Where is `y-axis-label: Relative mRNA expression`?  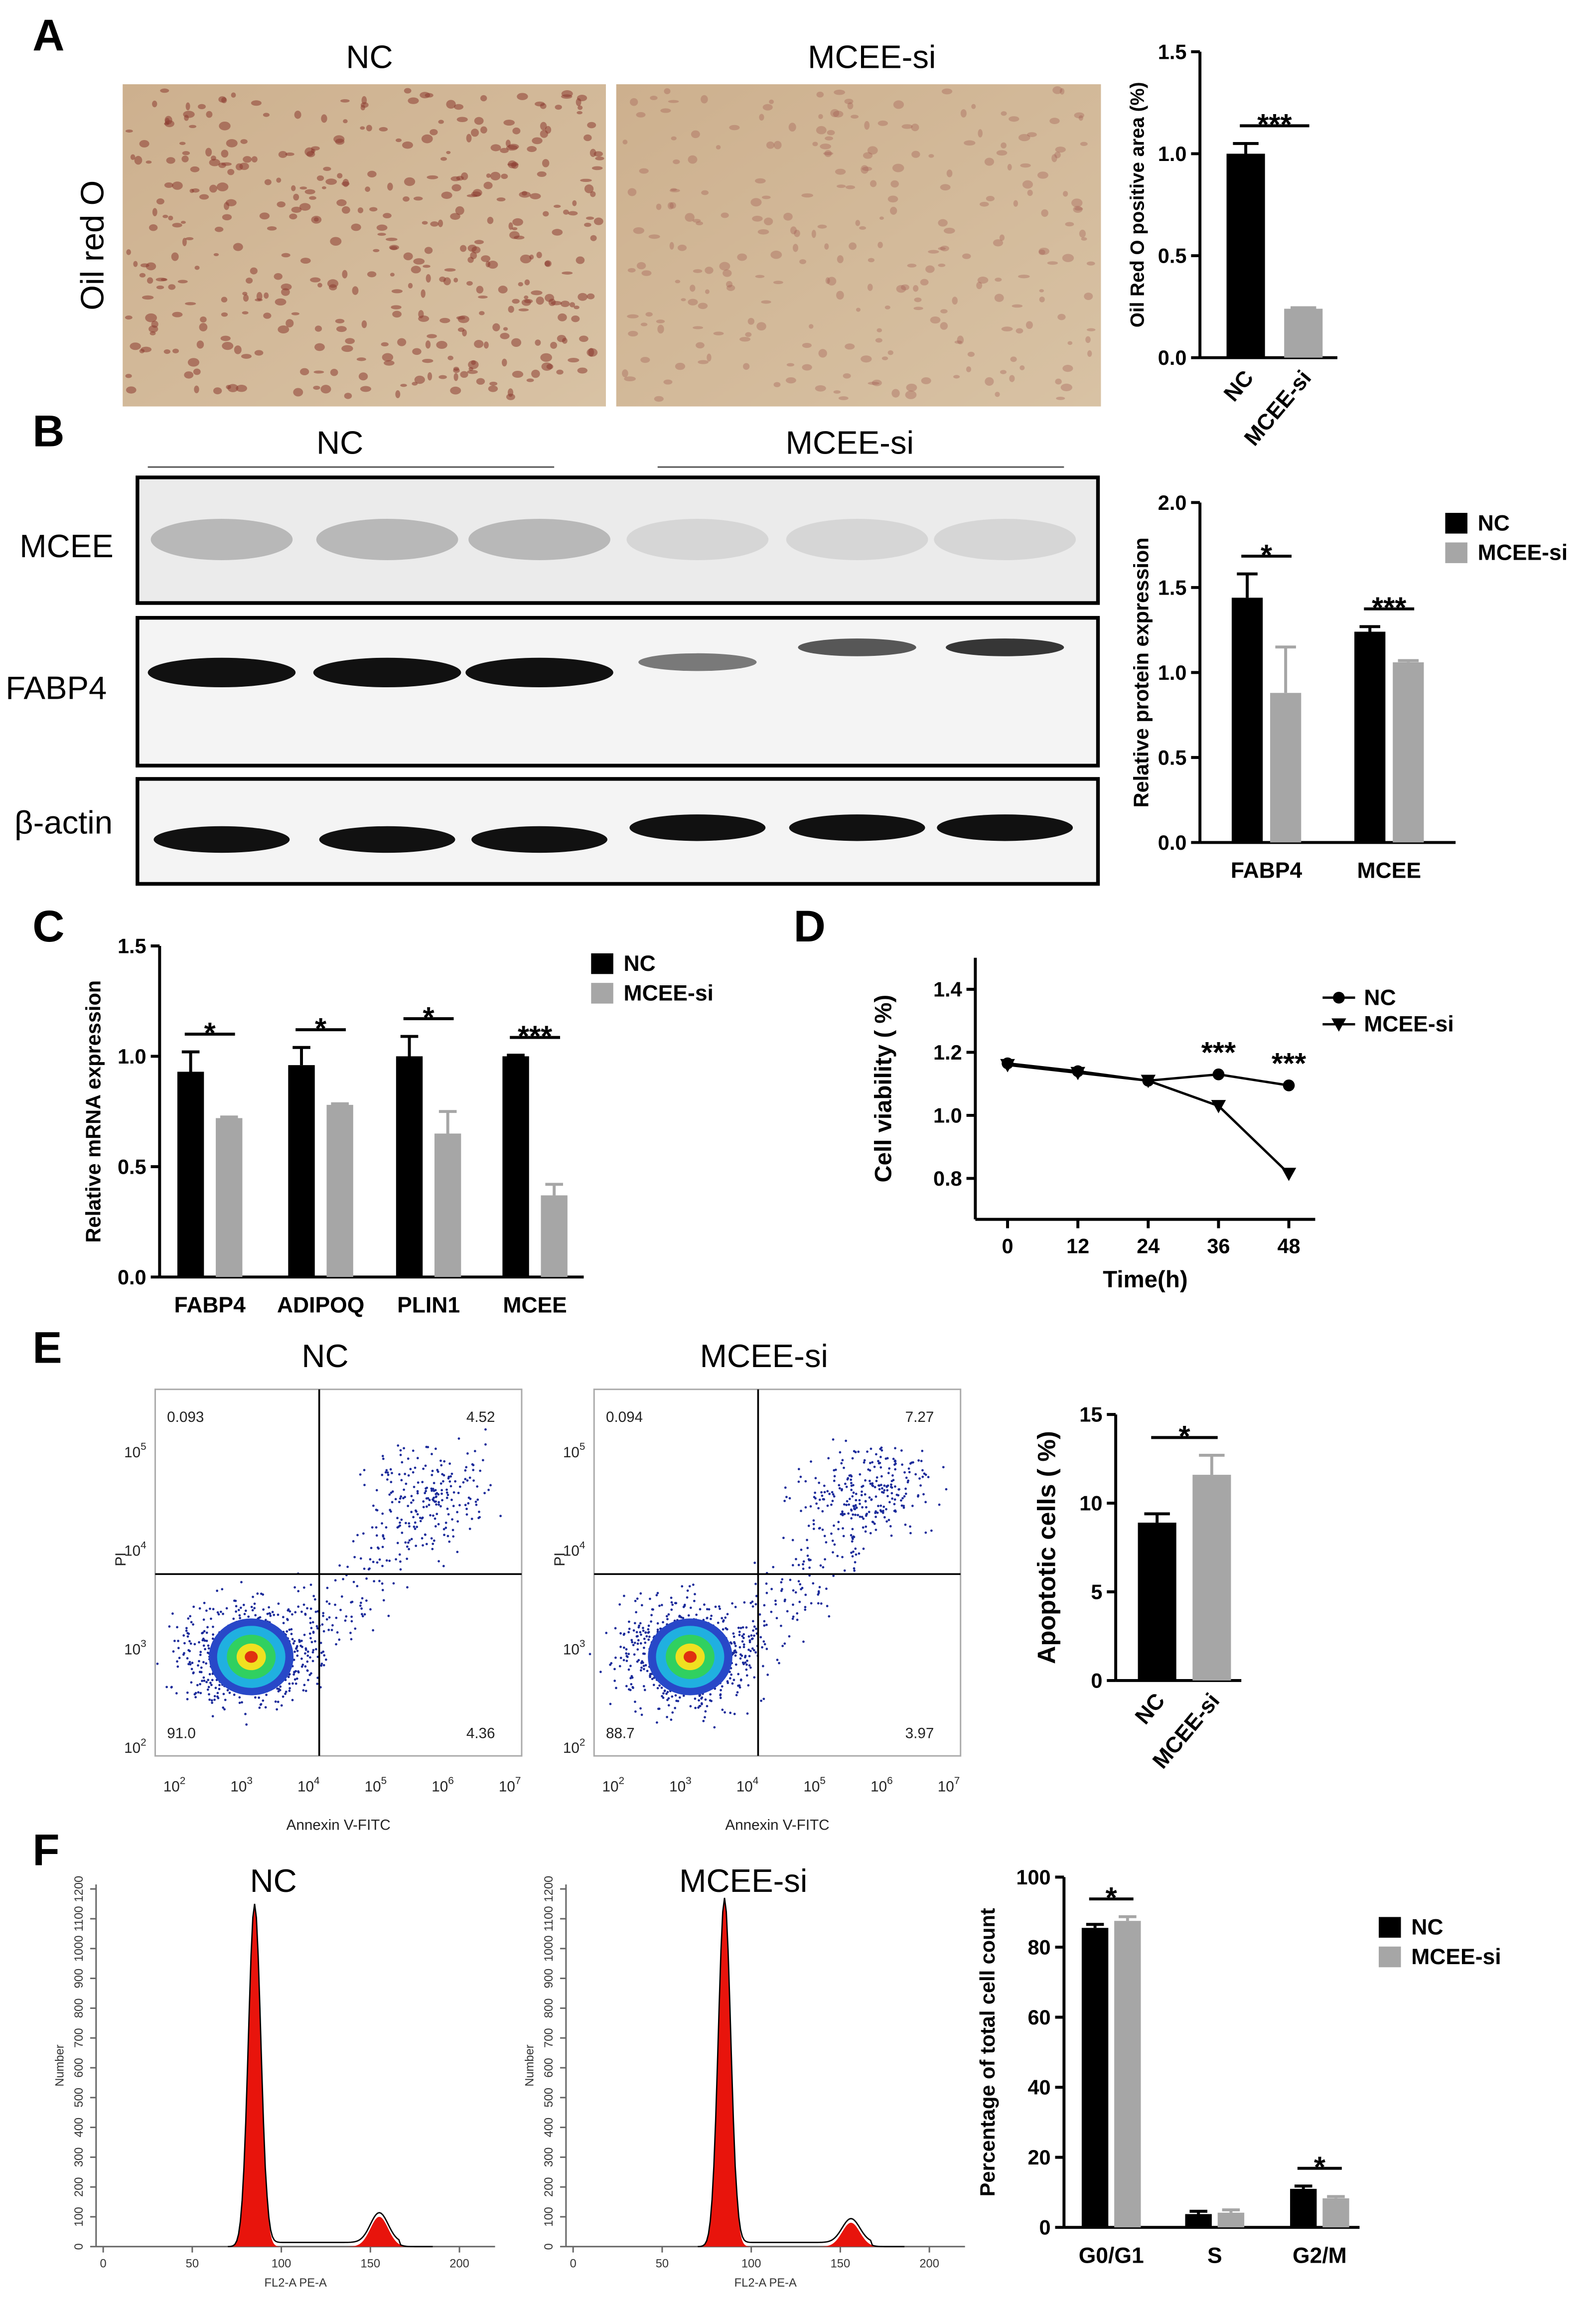 y-axis-label: Relative mRNA expression is located at coordinates (93, 1111).